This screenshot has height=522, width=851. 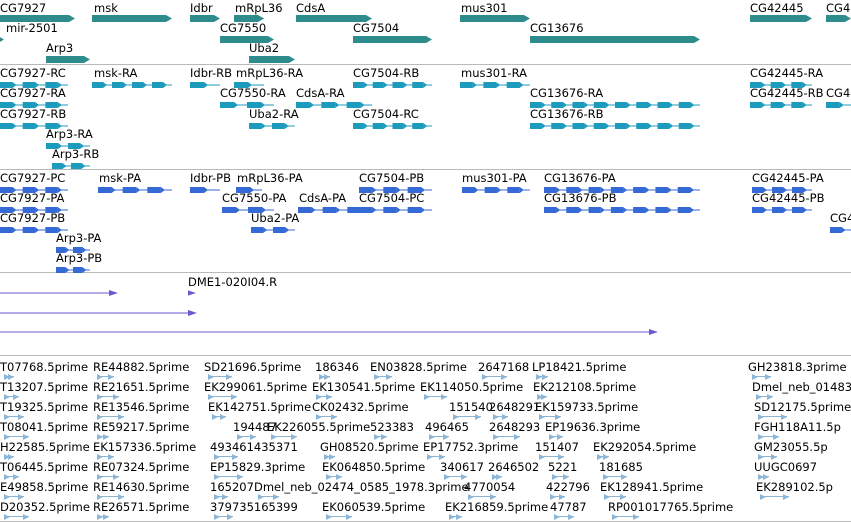 What do you see at coordinates (33, 93) in the screenshot?
I see `transcript-label: CG7927-RA` at bounding box center [33, 93].